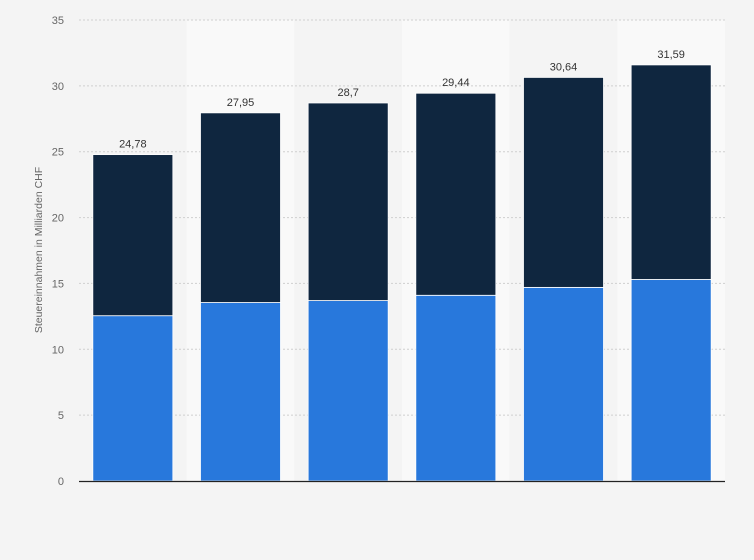 This screenshot has width=754, height=560. Describe the element at coordinates (58, 350) in the screenshot. I see `y-tick-label: 10` at that location.